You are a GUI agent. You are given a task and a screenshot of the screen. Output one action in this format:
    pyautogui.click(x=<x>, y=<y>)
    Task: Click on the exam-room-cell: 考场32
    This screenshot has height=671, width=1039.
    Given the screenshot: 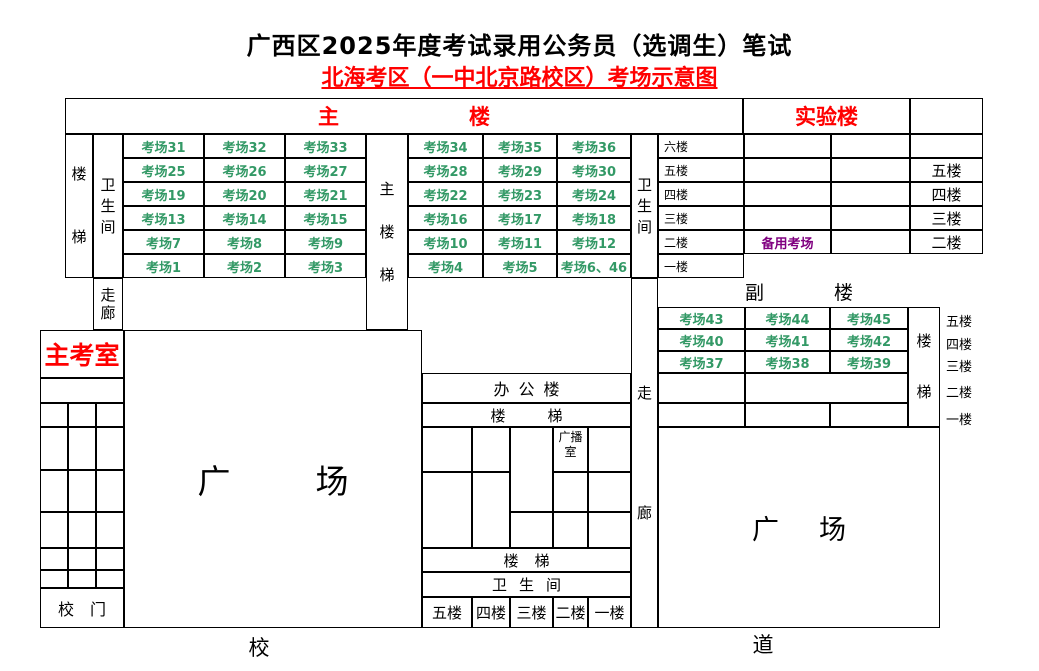 What is the action you would take?
    pyautogui.click(x=244, y=146)
    